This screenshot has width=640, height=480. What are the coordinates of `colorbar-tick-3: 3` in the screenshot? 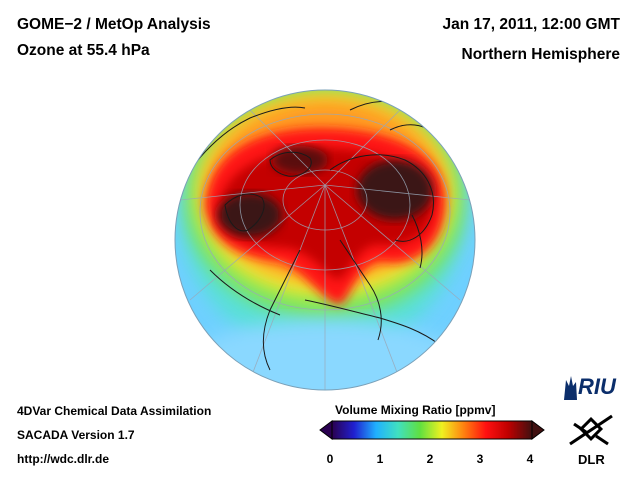 It's located at (480, 459).